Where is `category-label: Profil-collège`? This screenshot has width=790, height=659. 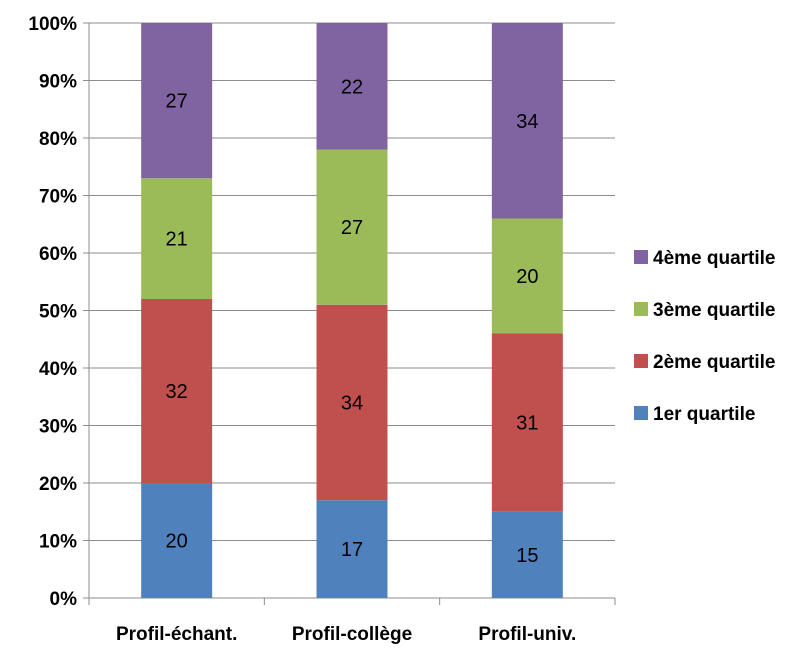
category-label: Profil-collège is located at coordinates (352, 634).